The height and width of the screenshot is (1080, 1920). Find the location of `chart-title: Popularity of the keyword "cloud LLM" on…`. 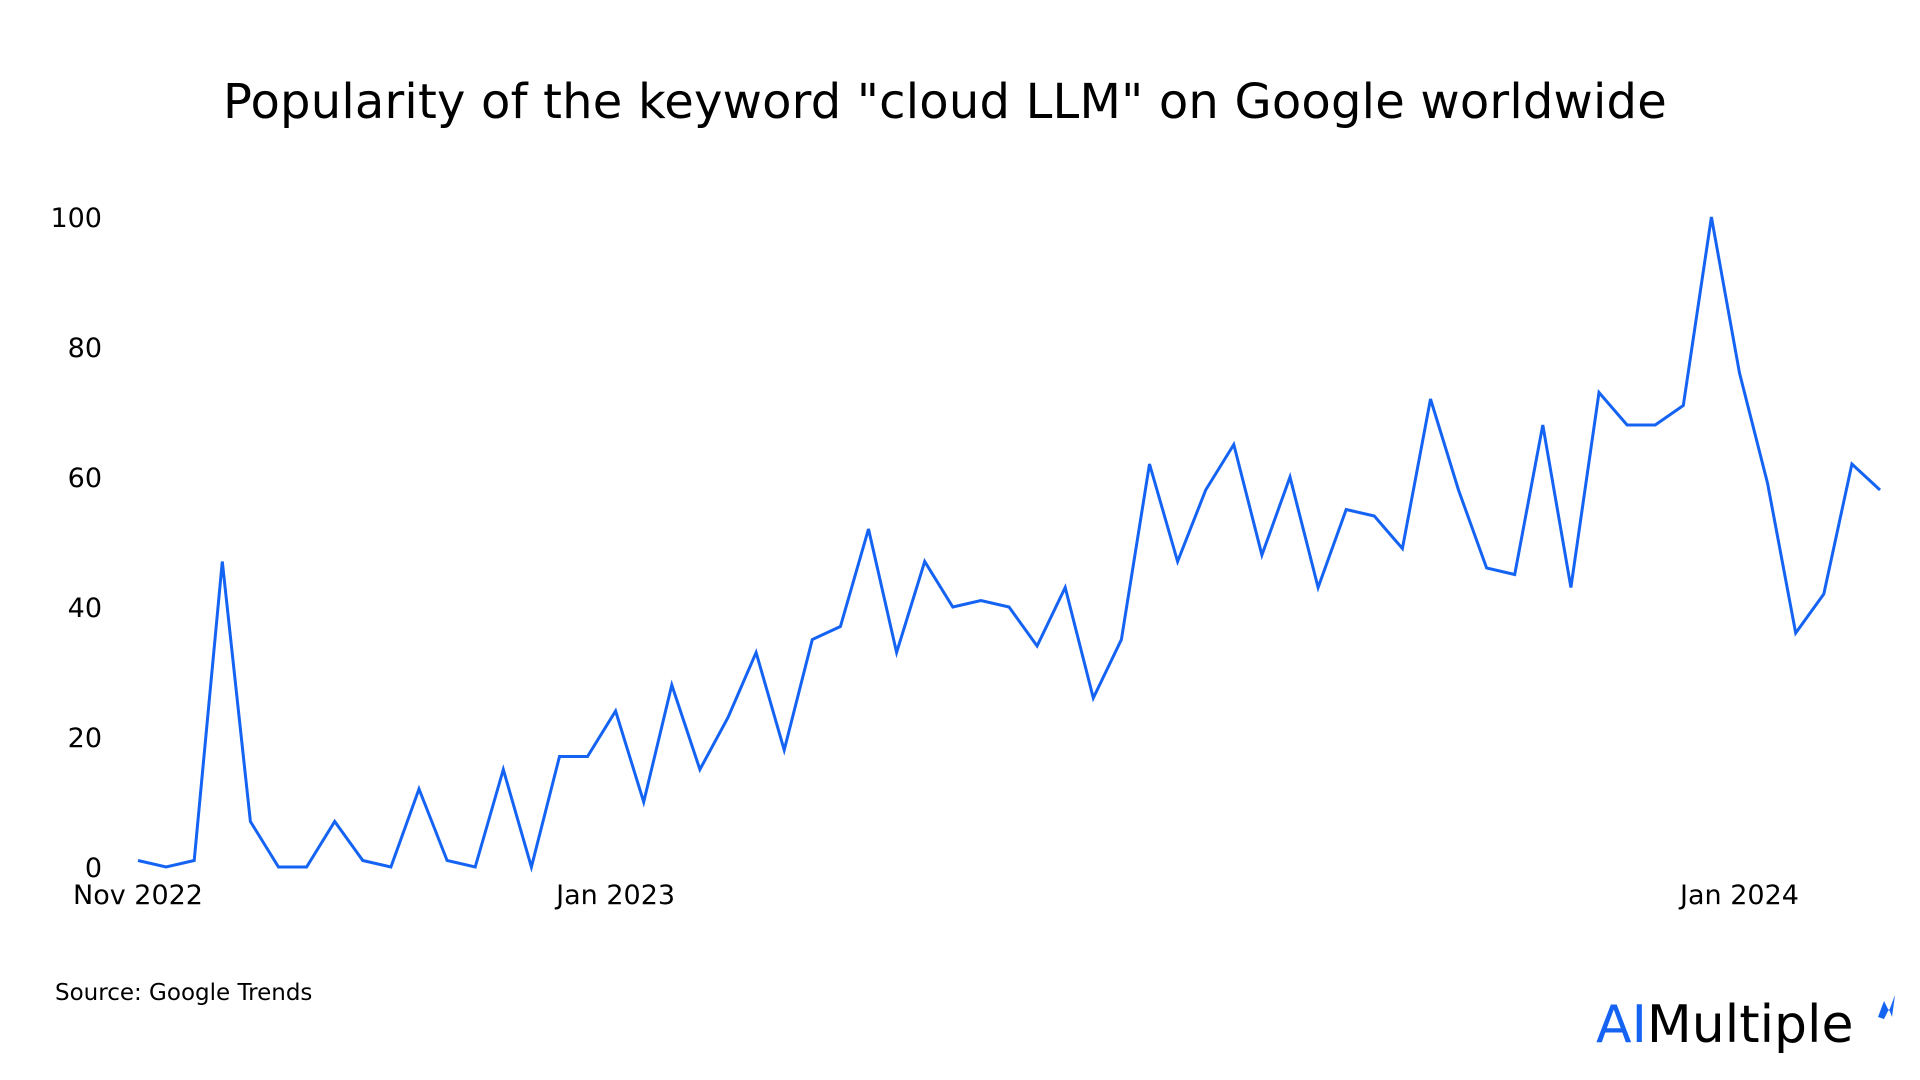

chart-title: Popularity of the keyword "cloud LLM" on… is located at coordinates (945, 102).